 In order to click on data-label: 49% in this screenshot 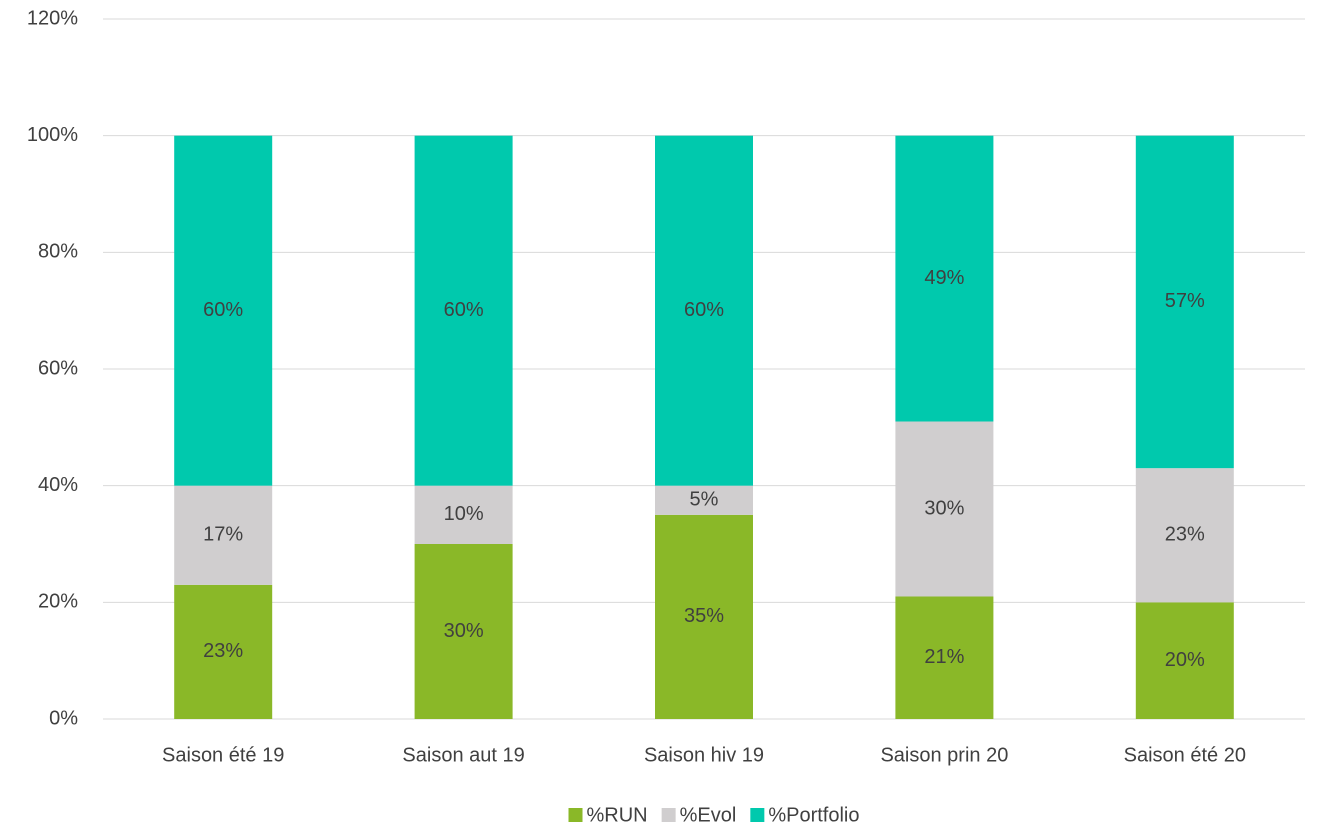, I will do `click(944, 278)`.